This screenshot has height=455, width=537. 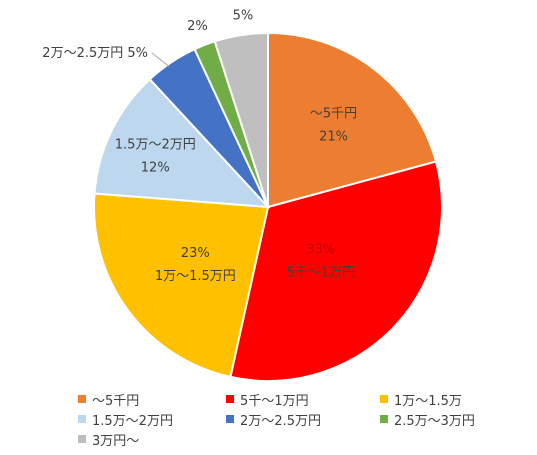 I want to click on slice-label-0-line2: 21%, so click(x=333, y=136).